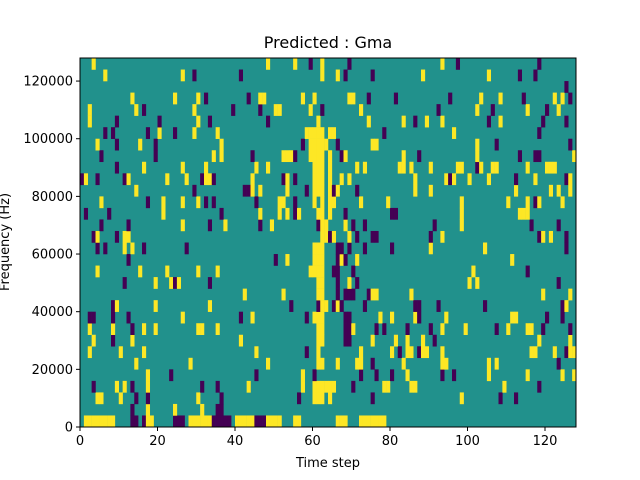  I want to click on y-tick-label: 120000, so click(48, 82).